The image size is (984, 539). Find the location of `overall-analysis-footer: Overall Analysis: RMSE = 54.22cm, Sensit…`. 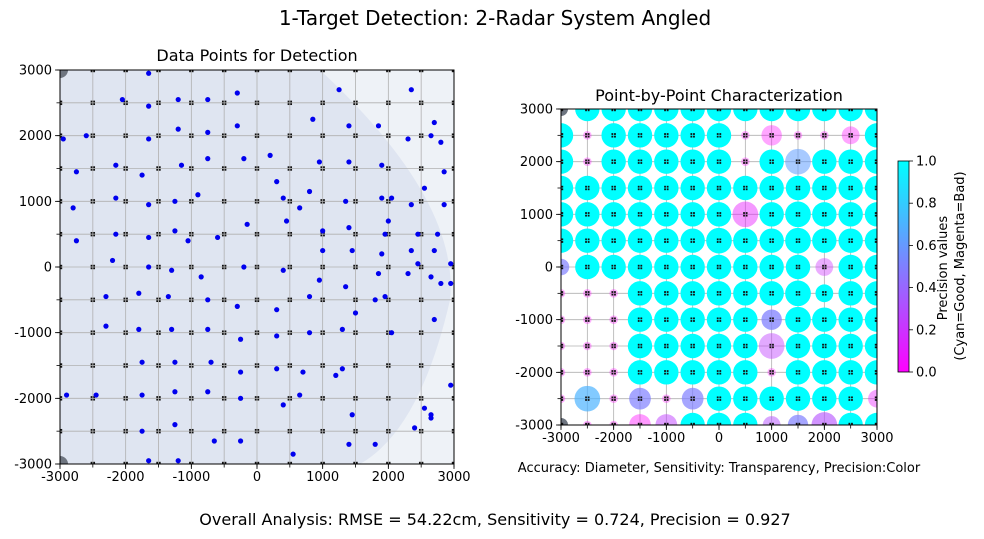

overall-analysis-footer: Overall Analysis: RMSE = 54.22cm, Sensit… is located at coordinates (494, 519).